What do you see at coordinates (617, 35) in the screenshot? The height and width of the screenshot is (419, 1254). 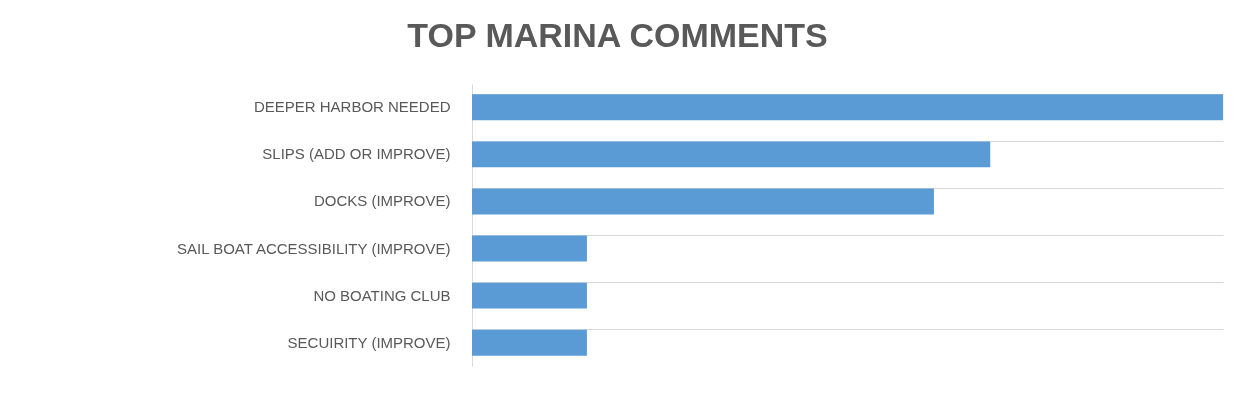 I see `chart-title: TOP MARINA COMMENTS` at bounding box center [617, 35].